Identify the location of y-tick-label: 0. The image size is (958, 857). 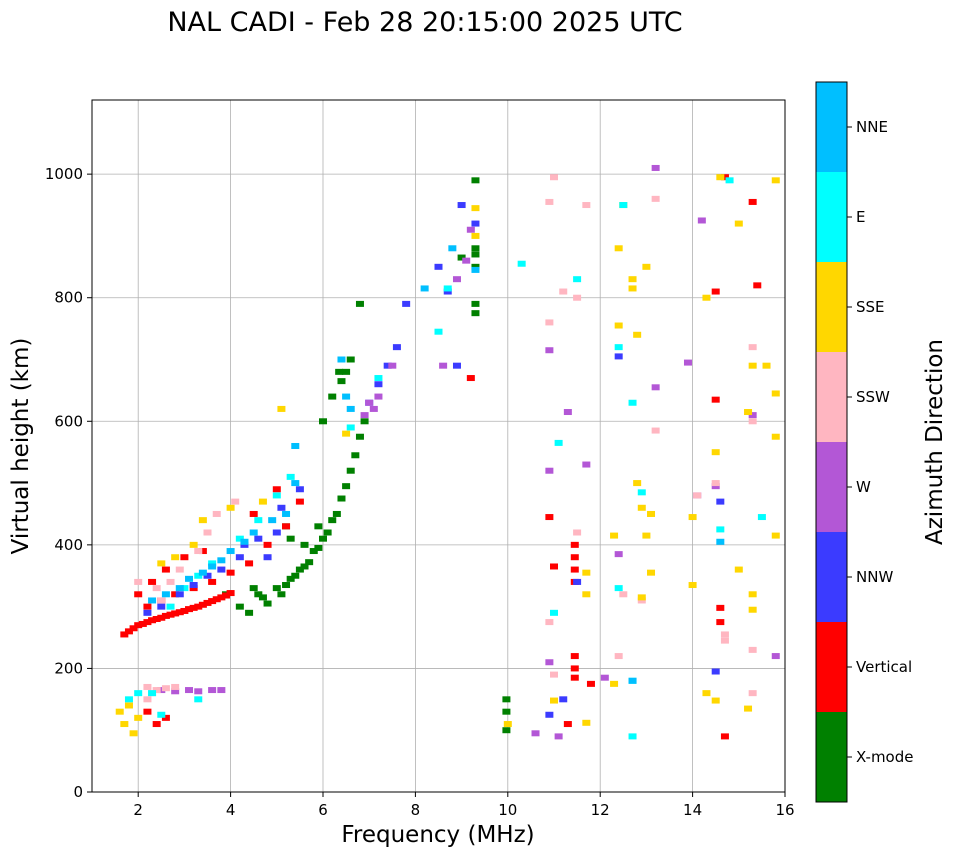
(78, 792).